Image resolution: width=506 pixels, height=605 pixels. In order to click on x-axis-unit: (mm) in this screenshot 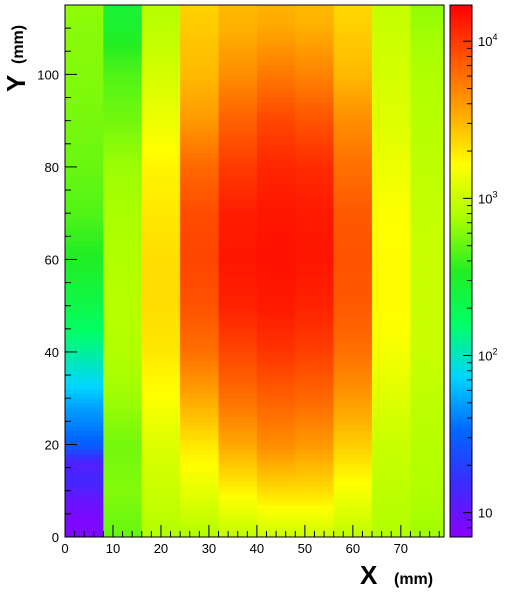, I will do `click(413, 579)`.